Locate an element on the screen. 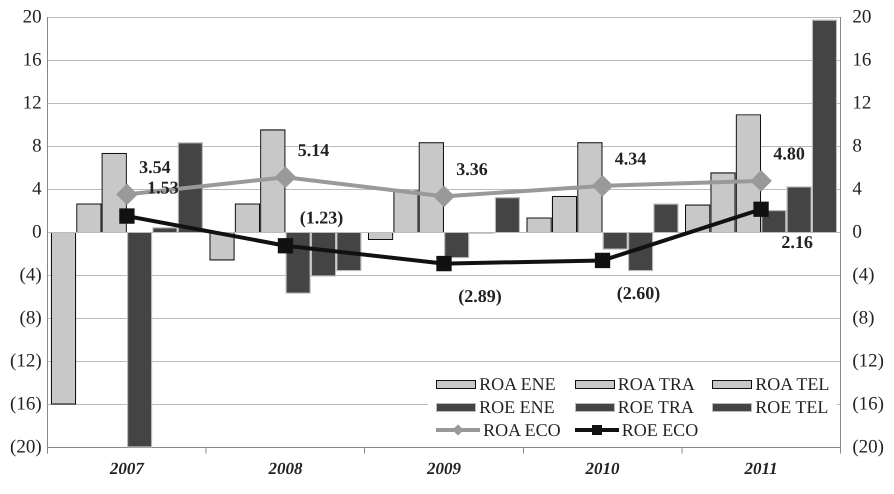  y-tick-label: 16 is located at coordinates (32, 59).